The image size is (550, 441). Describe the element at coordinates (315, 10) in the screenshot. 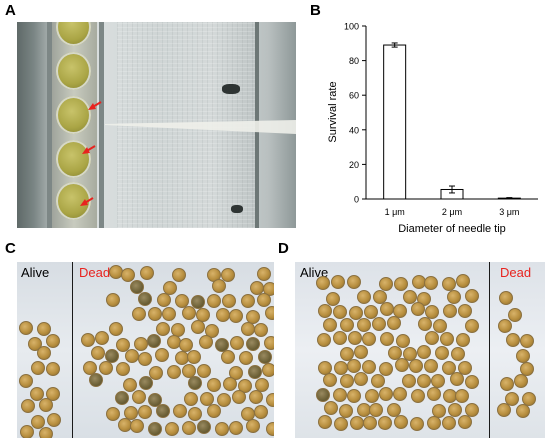

I see `panel-letter-b: B` at that location.